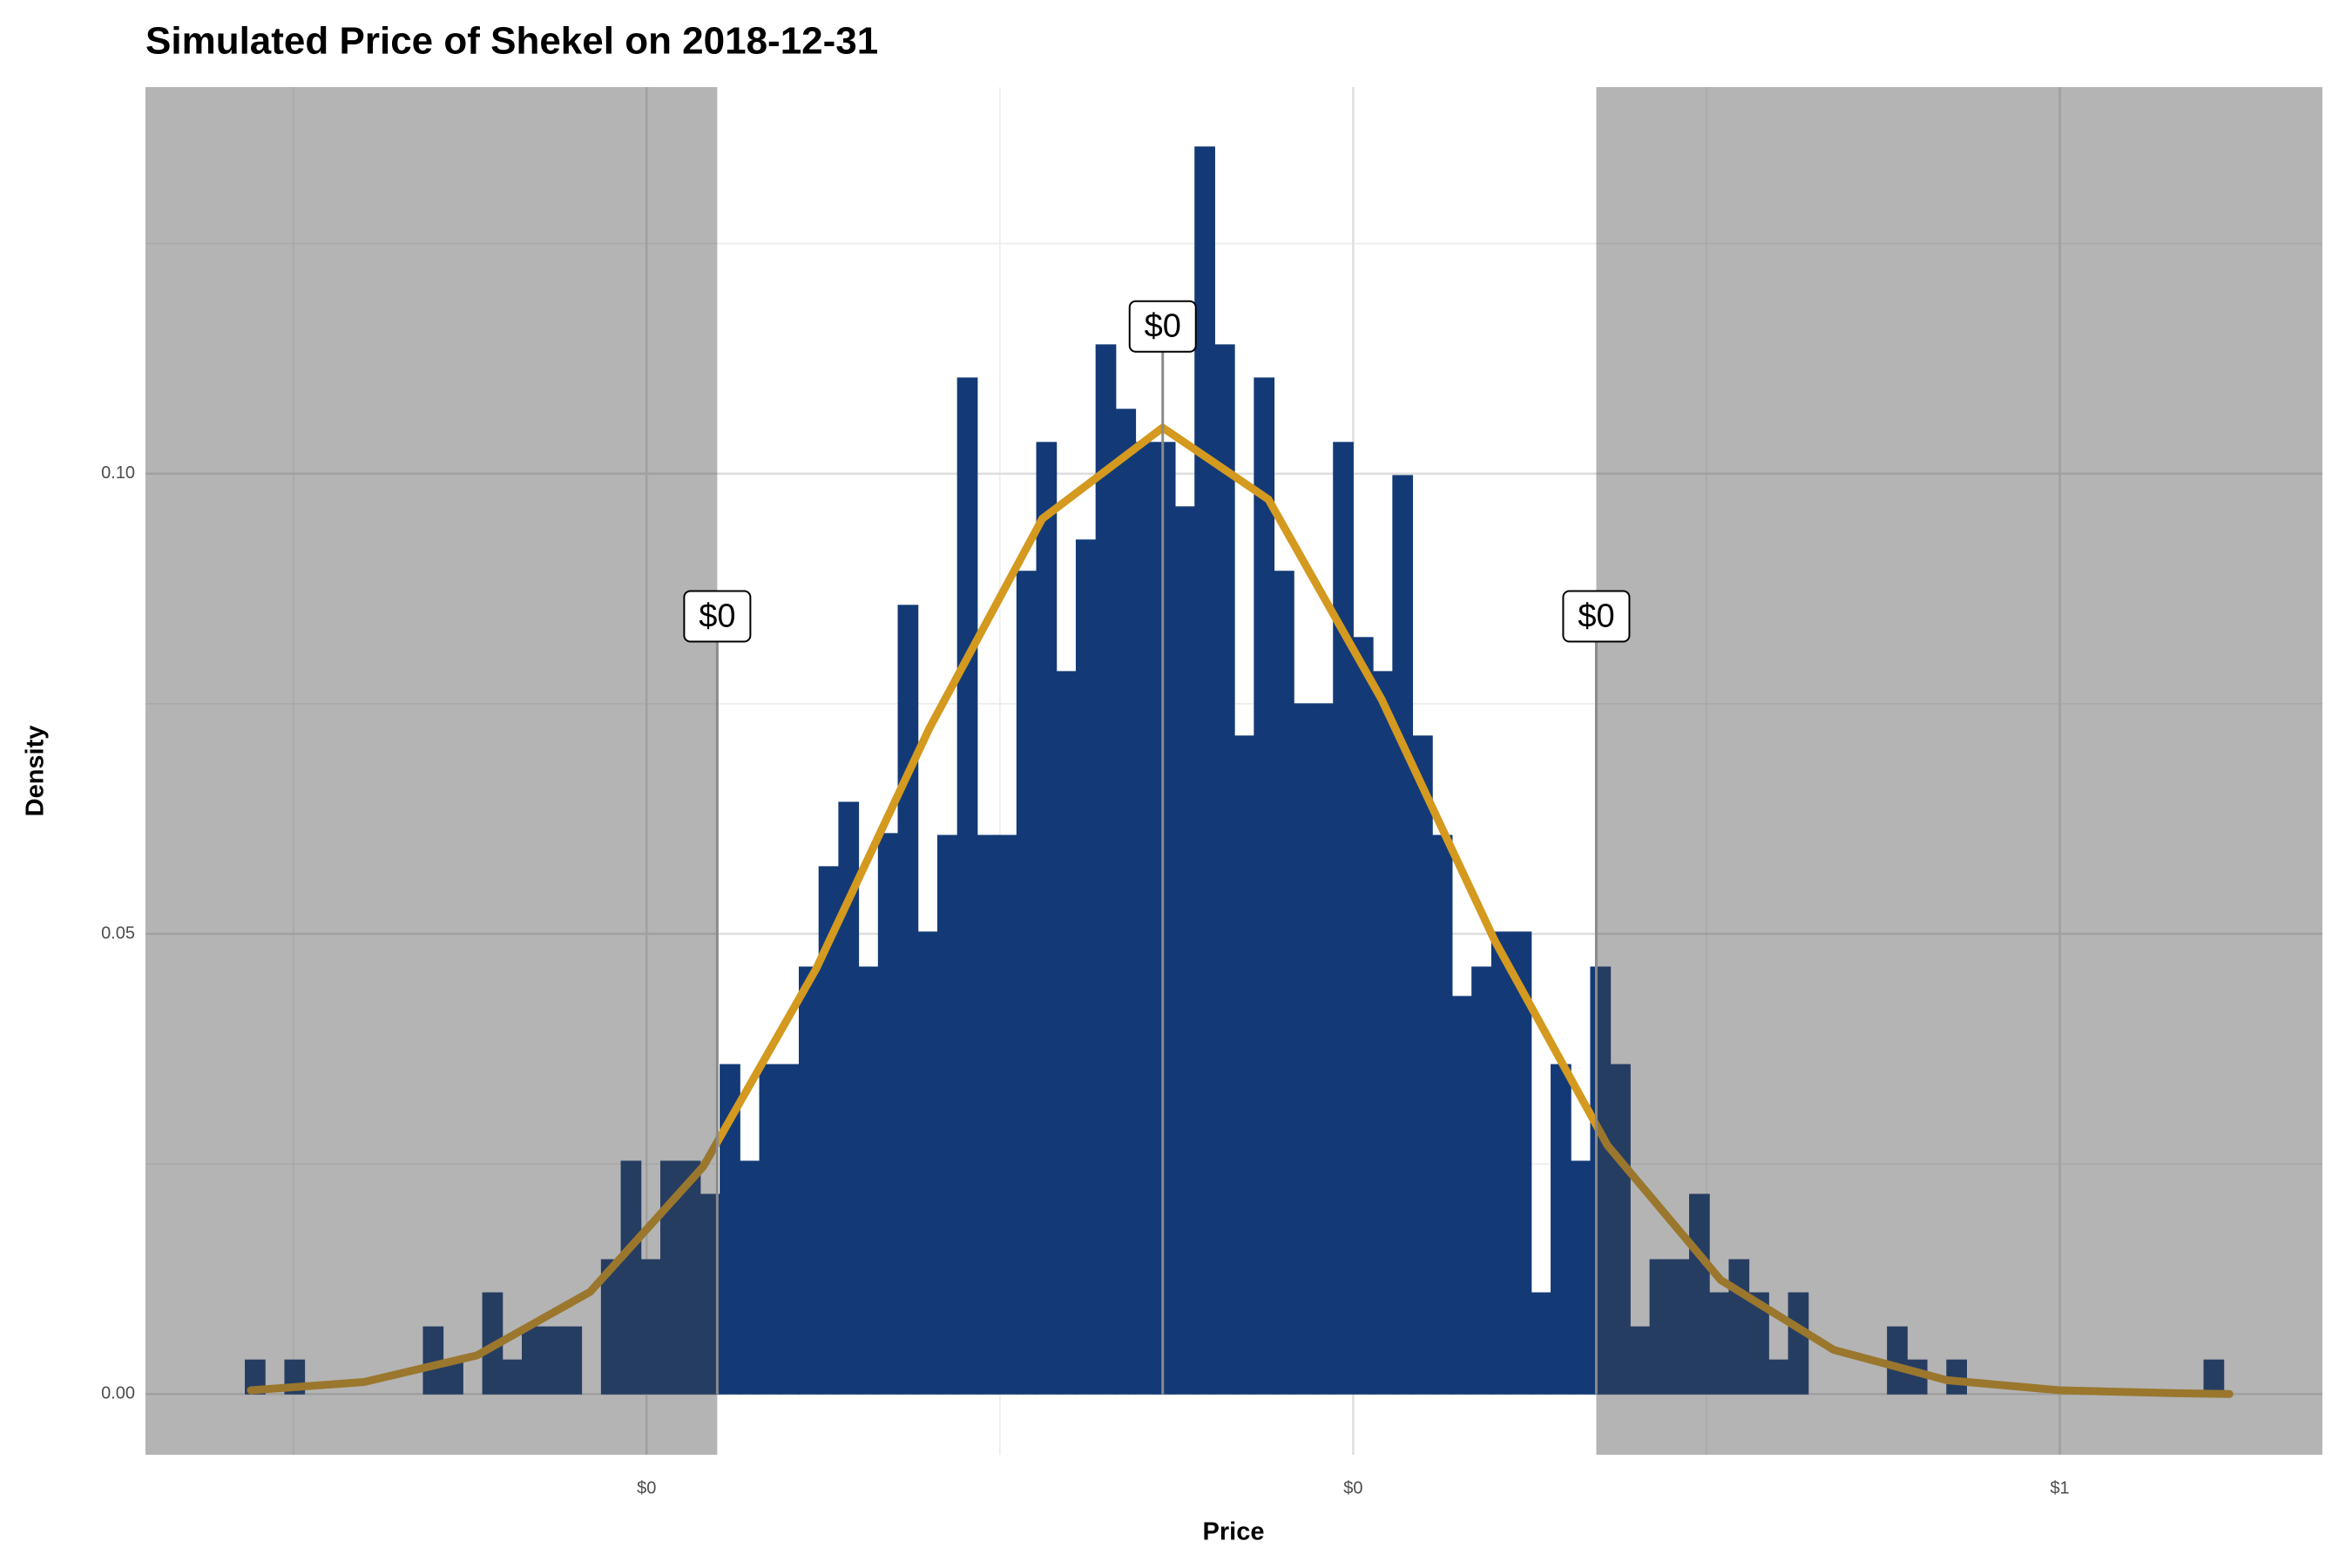 Image resolution: width=2352 pixels, height=1568 pixels. I want to click on x-axis-title: Price, so click(1234, 1532).